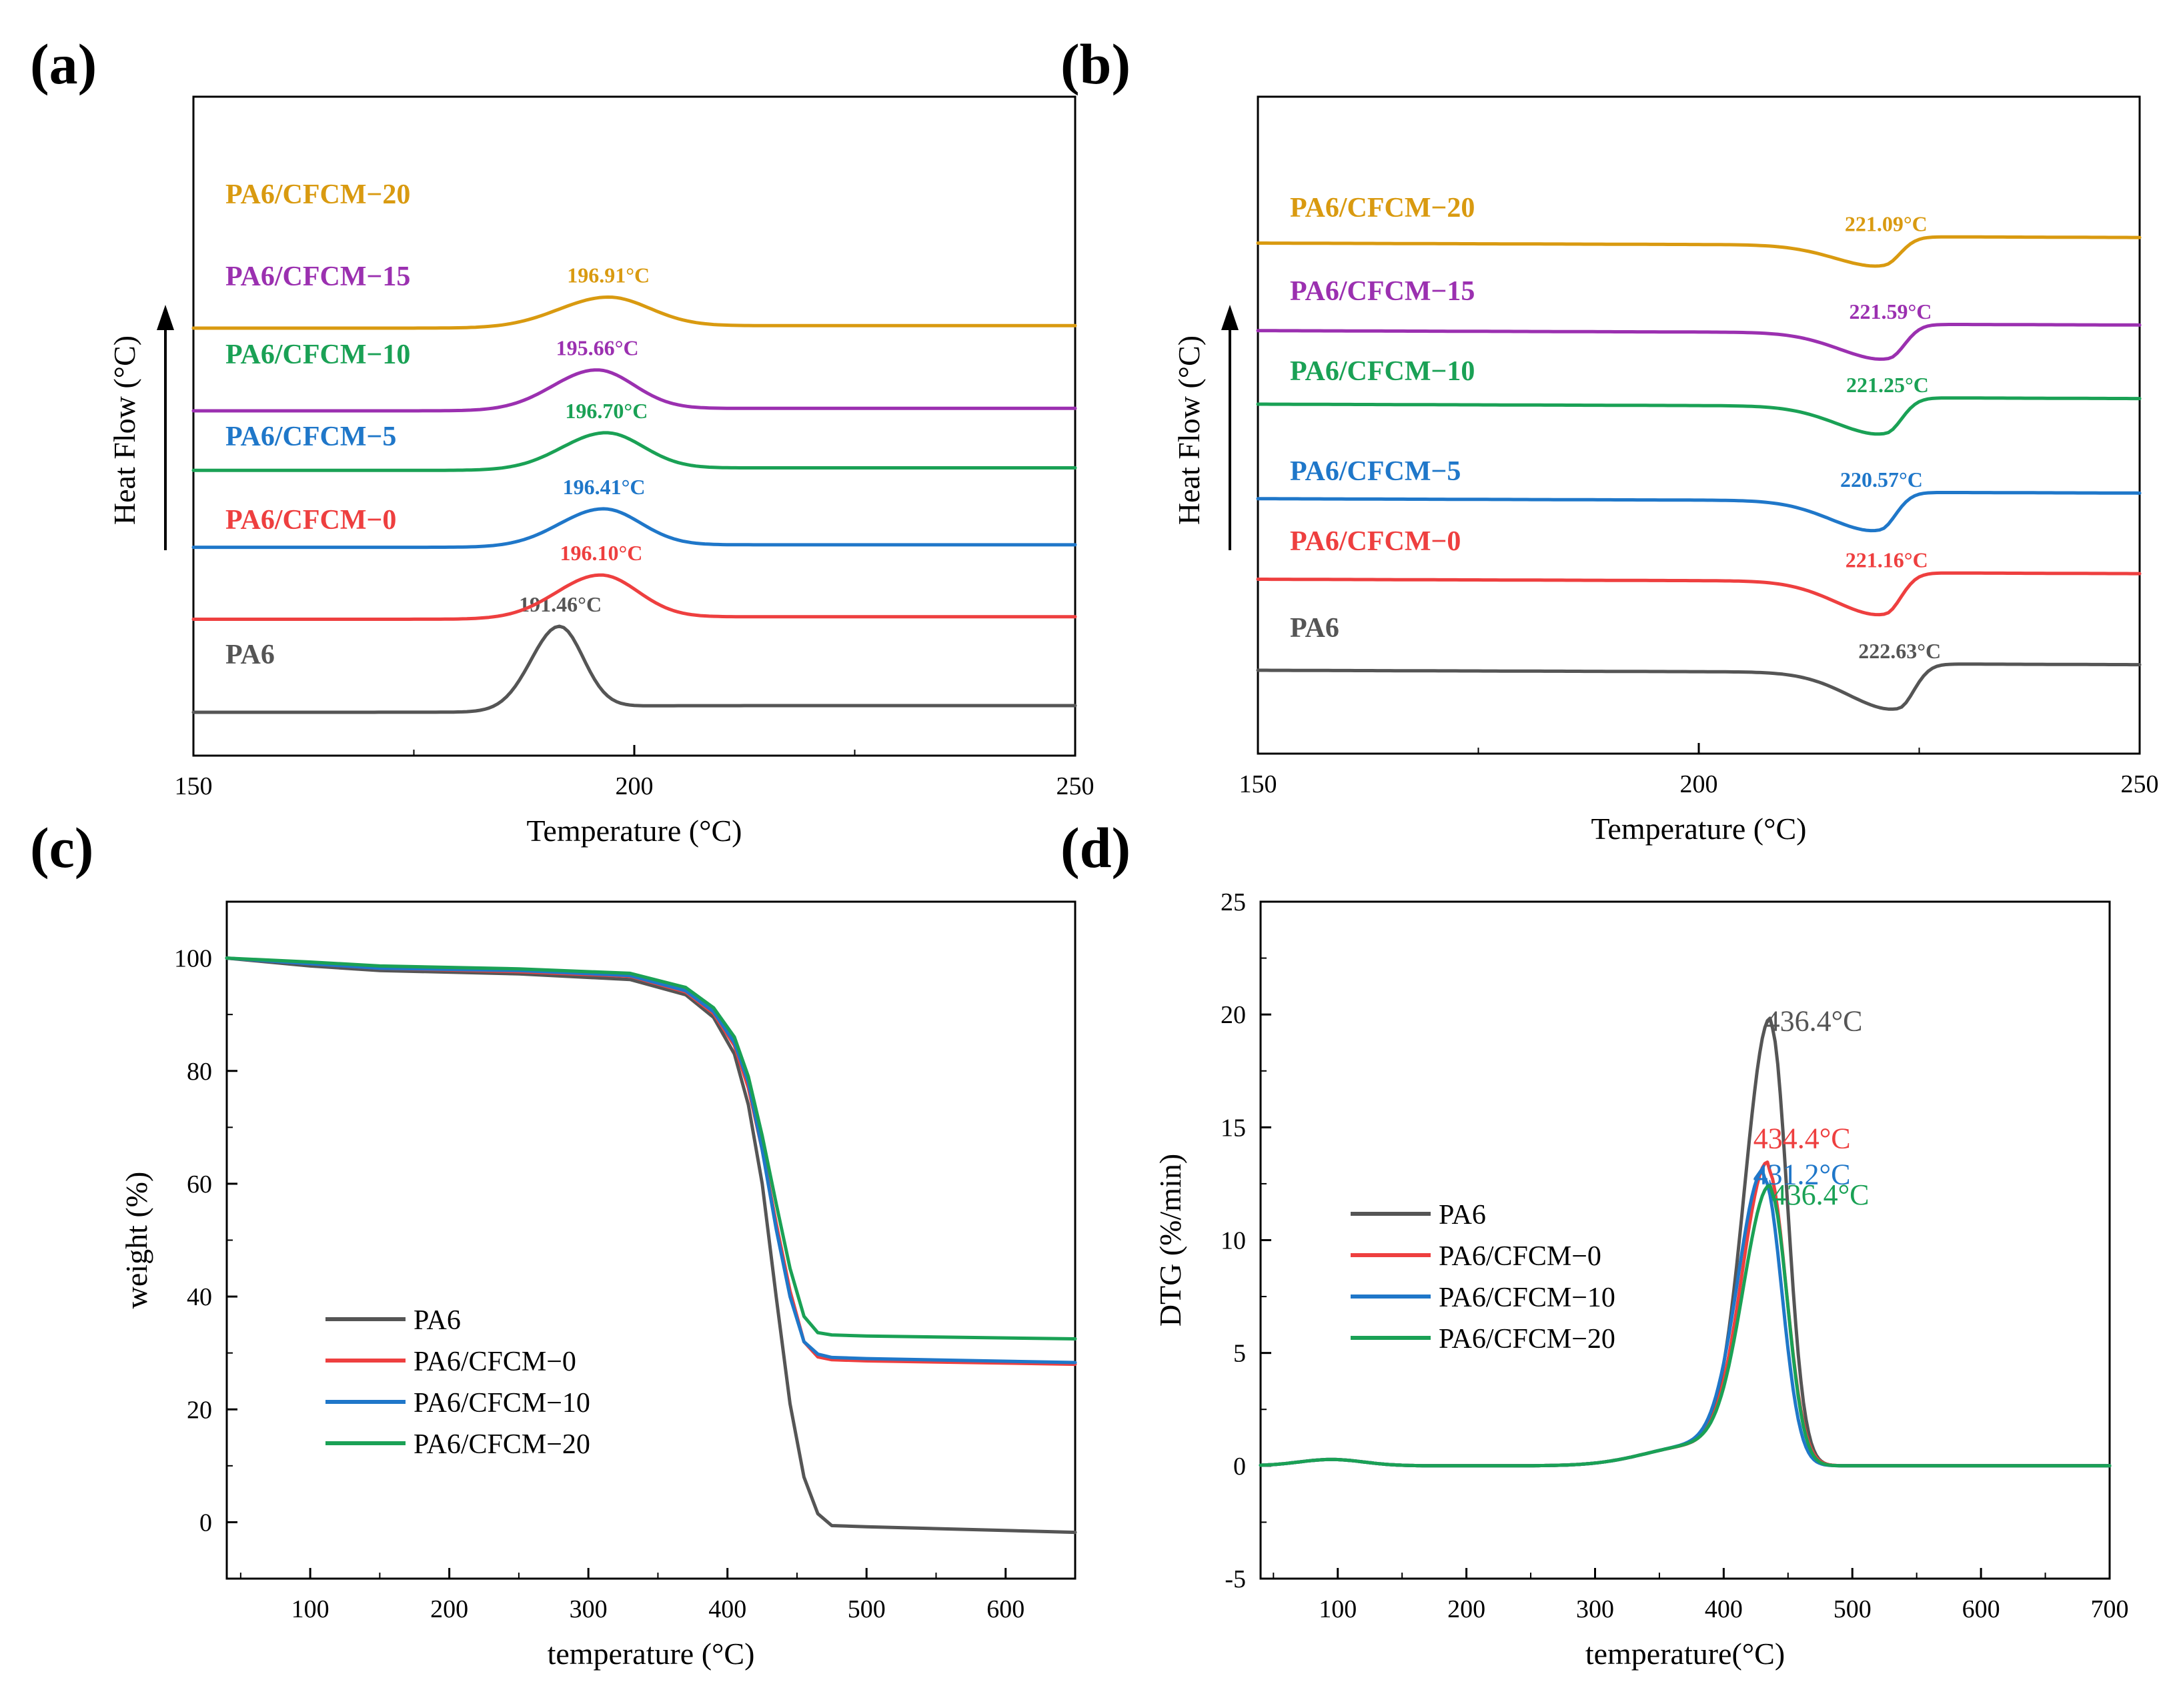  What do you see at coordinates (560, 604) in the screenshot?
I see `peak-label: 191.46°C` at bounding box center [560, 604].